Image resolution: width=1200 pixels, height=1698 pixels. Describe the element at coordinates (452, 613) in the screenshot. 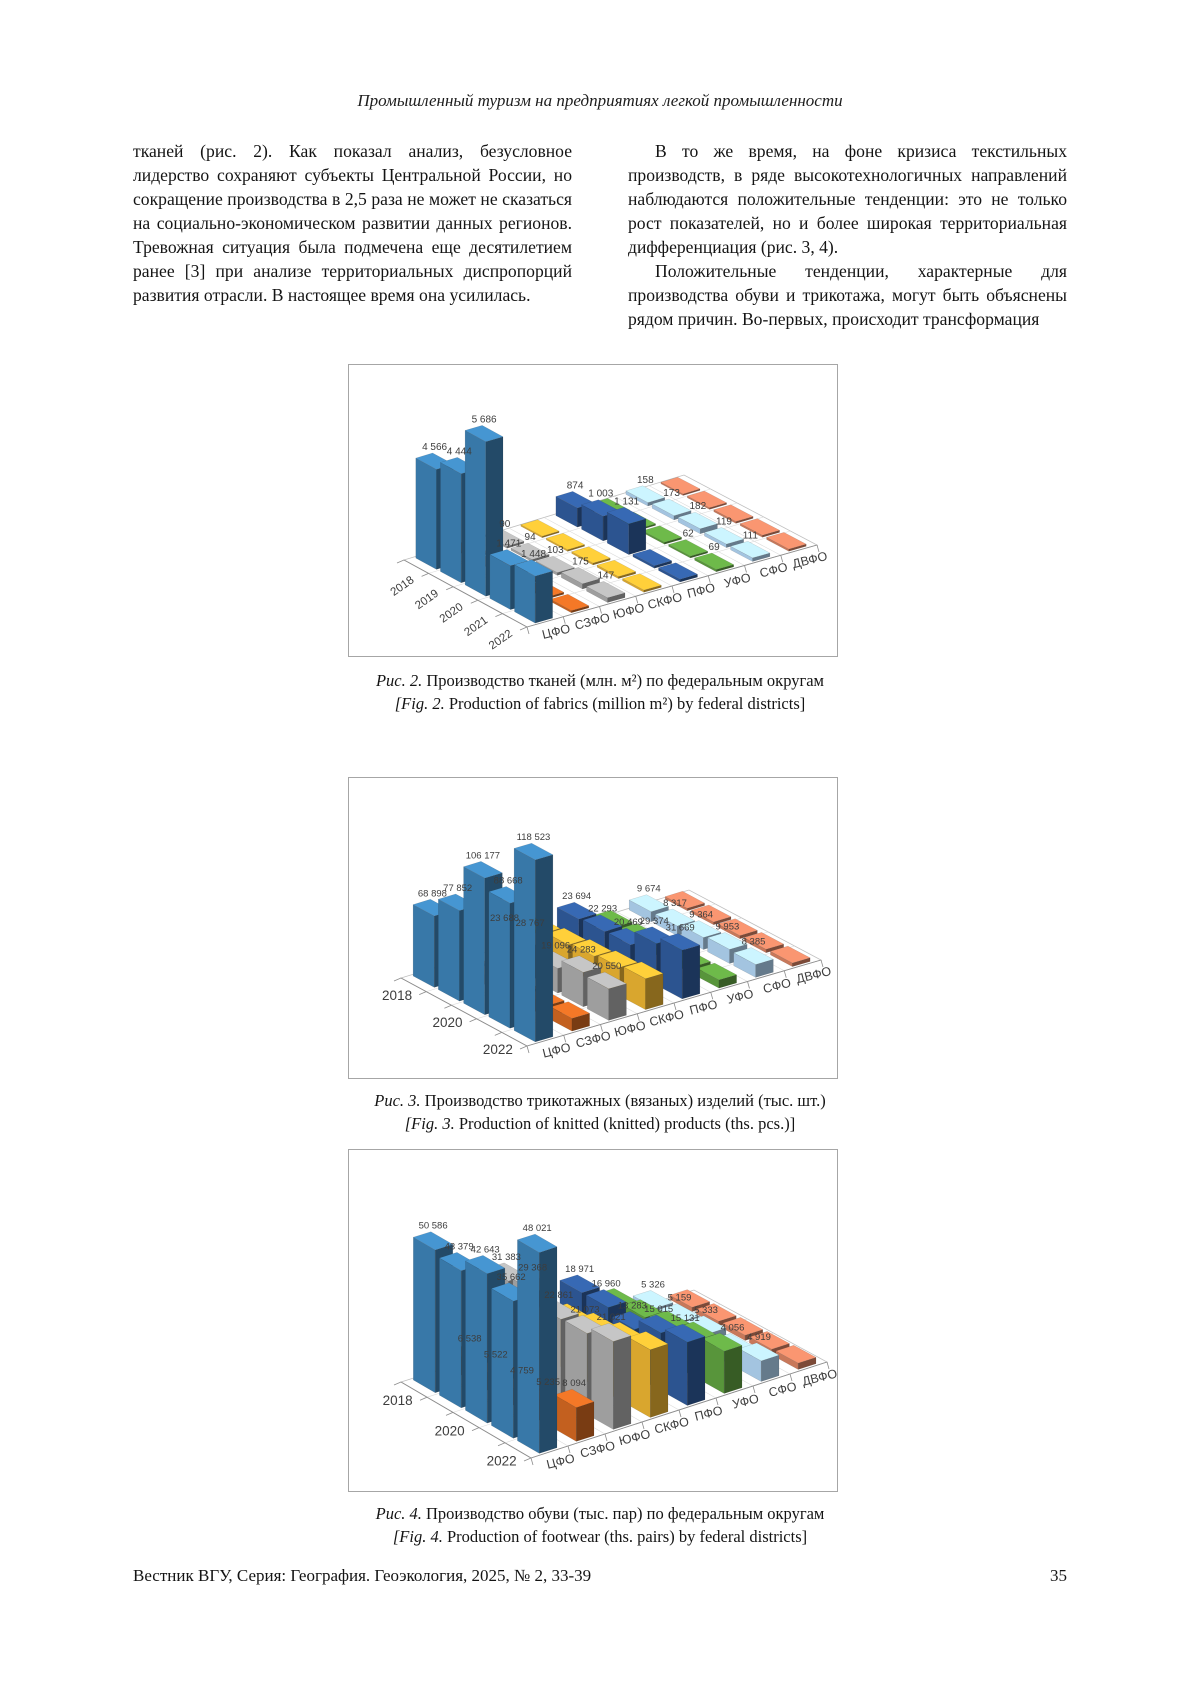

I see `year-axis-label: 2020` at that location.